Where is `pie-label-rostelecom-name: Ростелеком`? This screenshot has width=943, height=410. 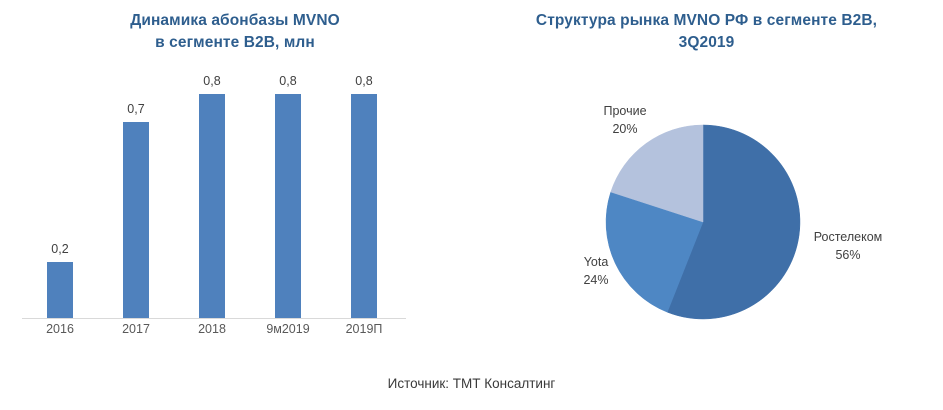
pie-label-rostelecom-name: Ростелеком is located at coordinates (848, 237).